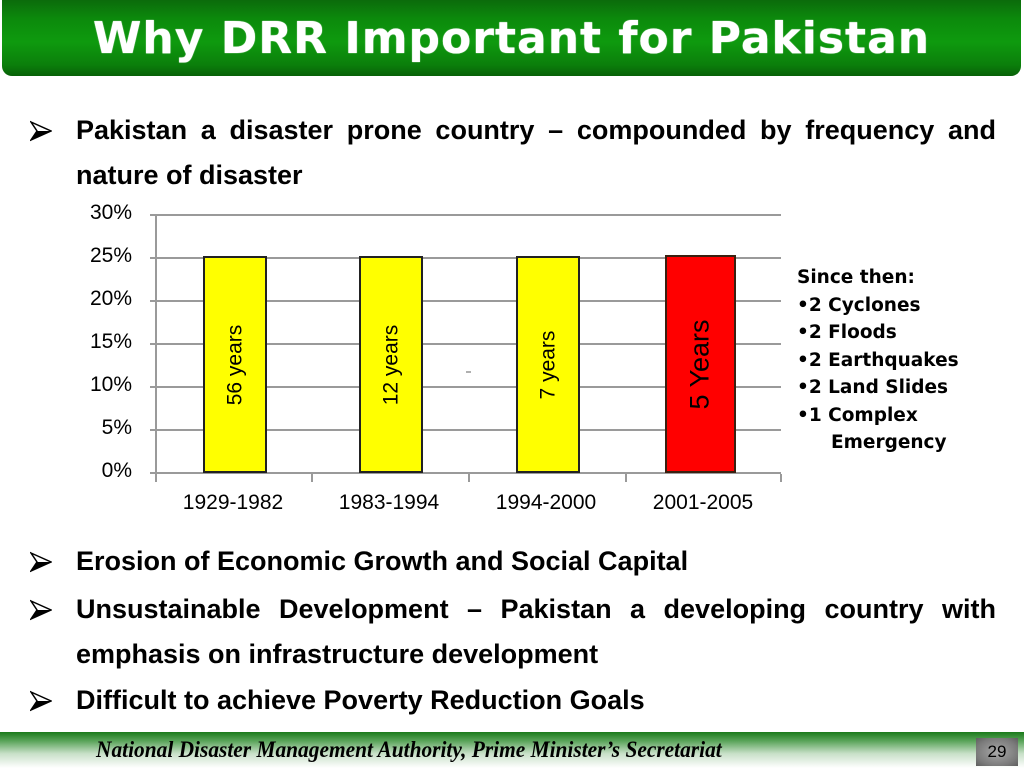 Image resolution: width=1024 pixels, height=768 pixels. Describe the element at coordinates (859, 305) in the screenshot. I see `note-item: •2 Cyclones` at that location.